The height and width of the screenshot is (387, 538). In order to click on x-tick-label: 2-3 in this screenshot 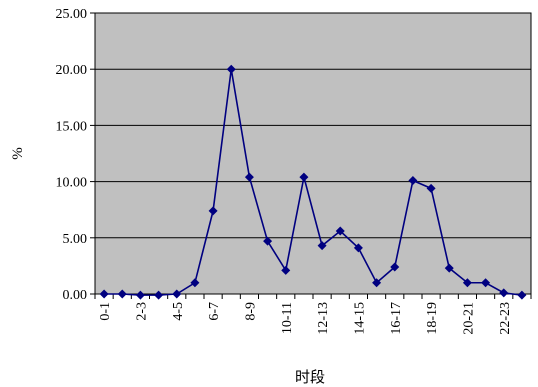, I will do `click(141, 311)`.